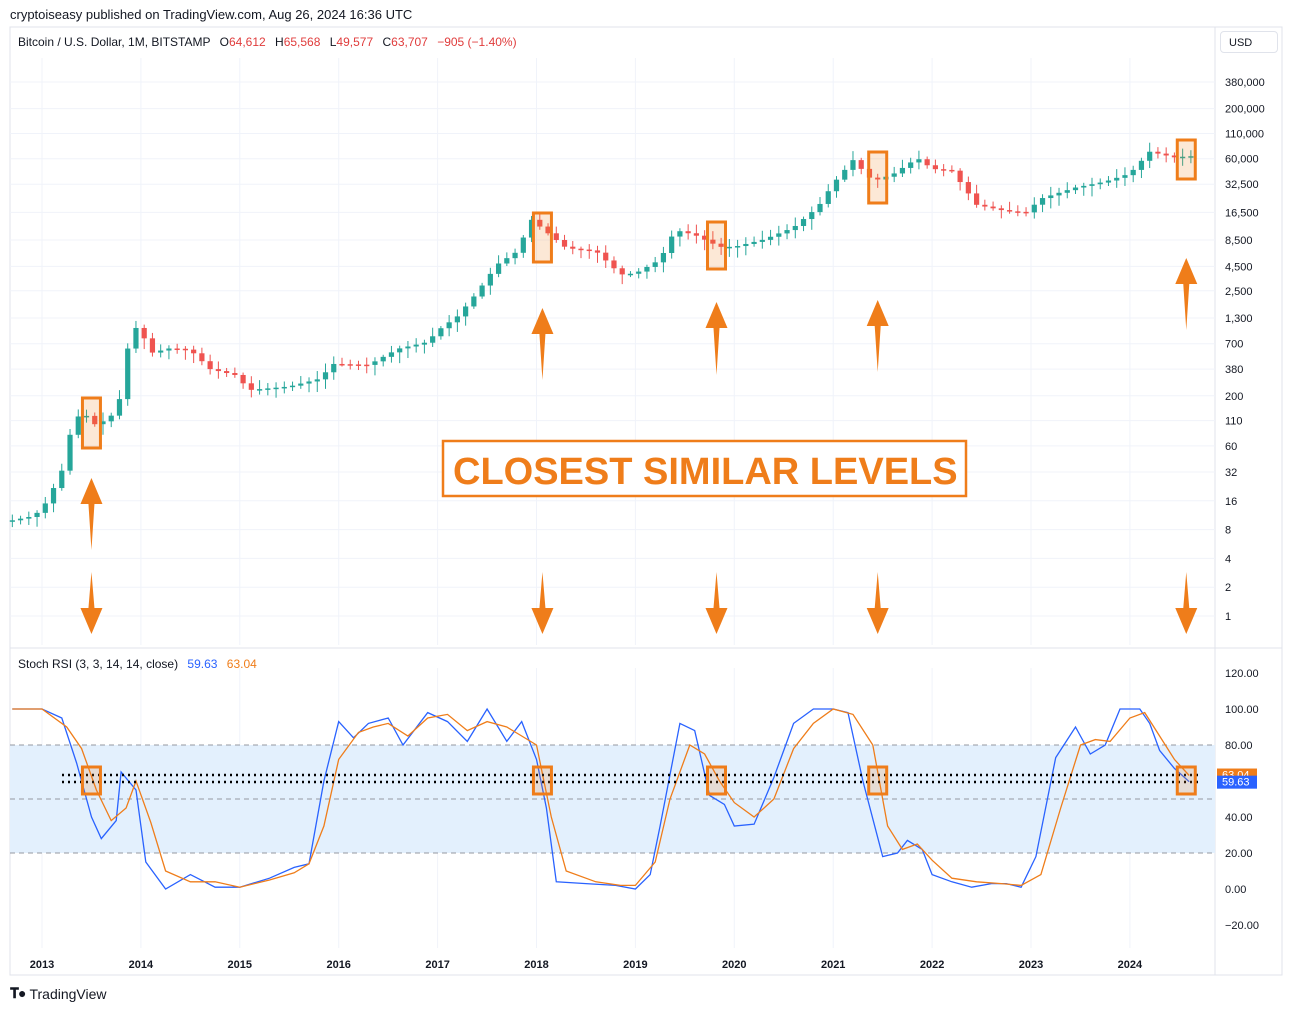 This screenshot has width=1292, height=1010. What do you see at coordinates (68, 993) in the screenshot?
I see `brand-name: TradingView` at bounding box center [68, 993].